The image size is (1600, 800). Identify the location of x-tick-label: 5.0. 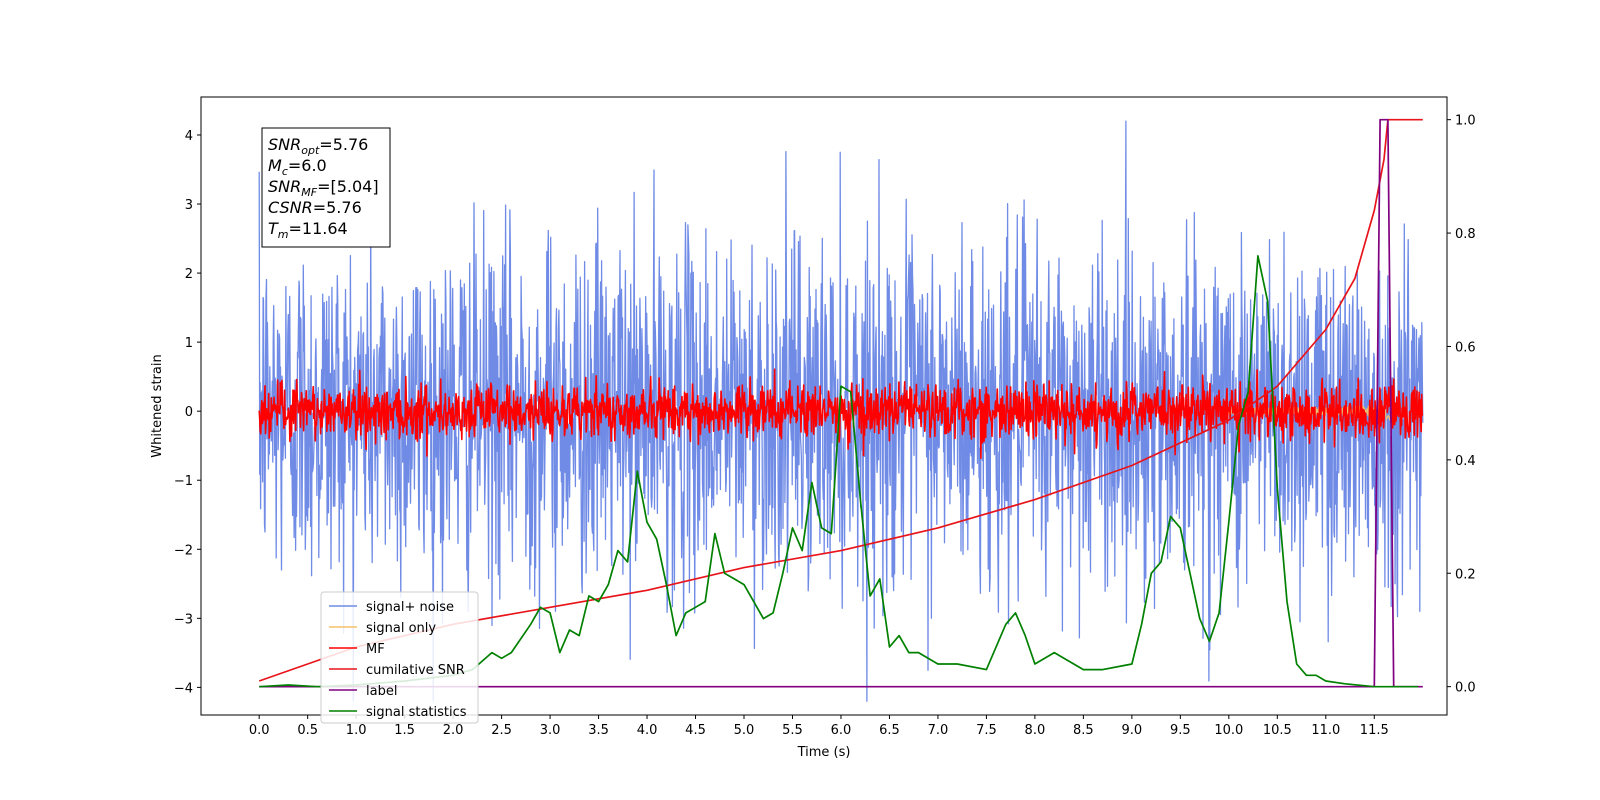
(744, 730).